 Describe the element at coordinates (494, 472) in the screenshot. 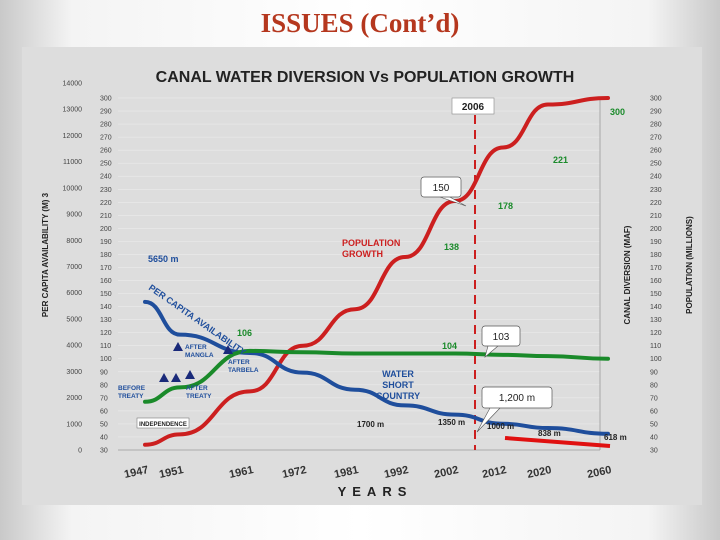

I see `x-tick: 2012` at that location.